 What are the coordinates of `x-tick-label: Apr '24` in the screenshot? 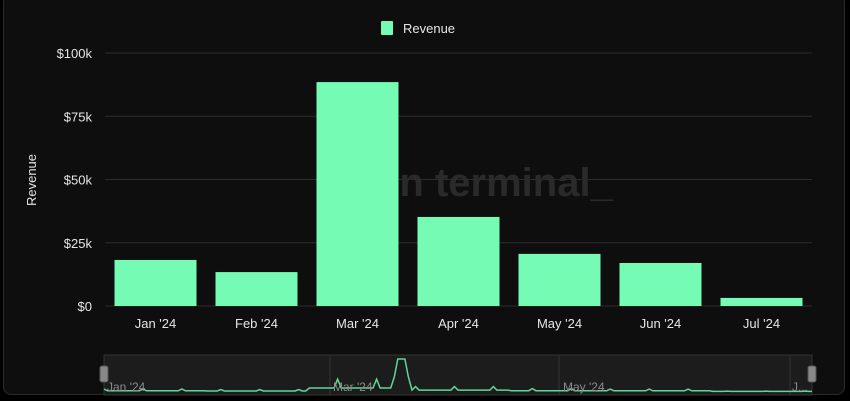 It's located at (458, 323).